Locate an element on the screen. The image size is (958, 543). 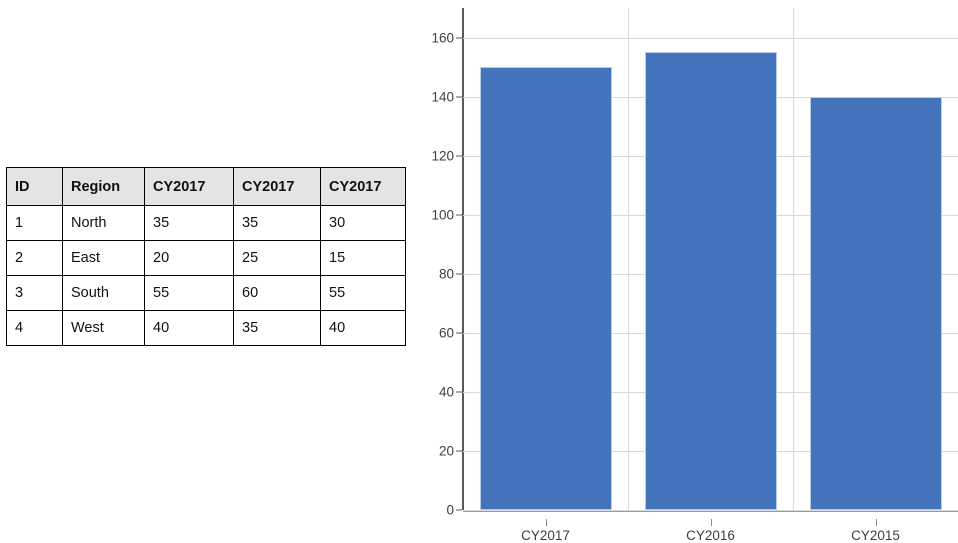
cell-value-1: 35 is located at coordinates (189, 223).